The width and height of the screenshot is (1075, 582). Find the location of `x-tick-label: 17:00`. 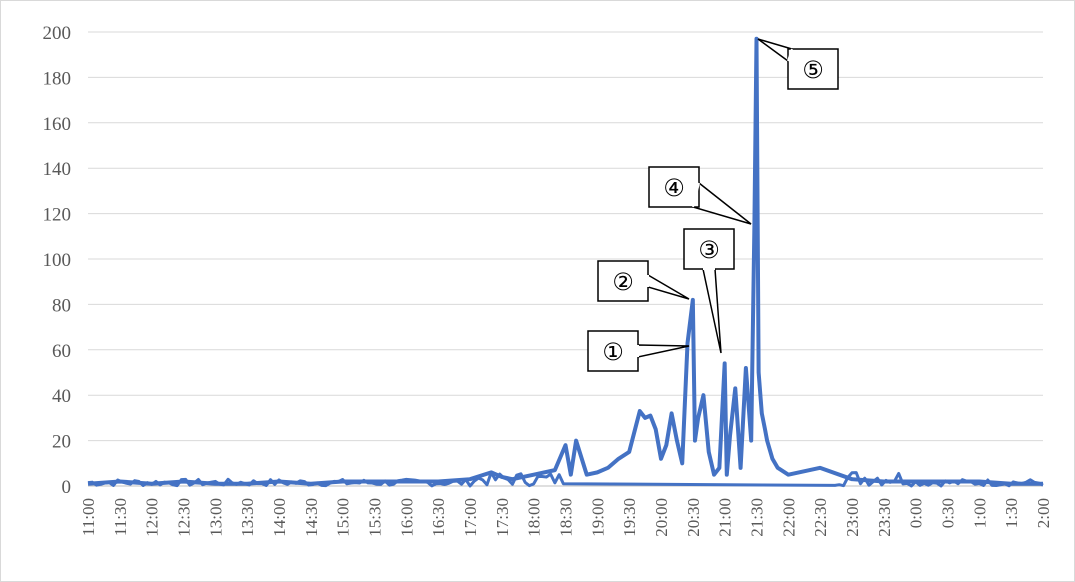

x-tick-label: 17:00 is located at coordinates (470, 517).